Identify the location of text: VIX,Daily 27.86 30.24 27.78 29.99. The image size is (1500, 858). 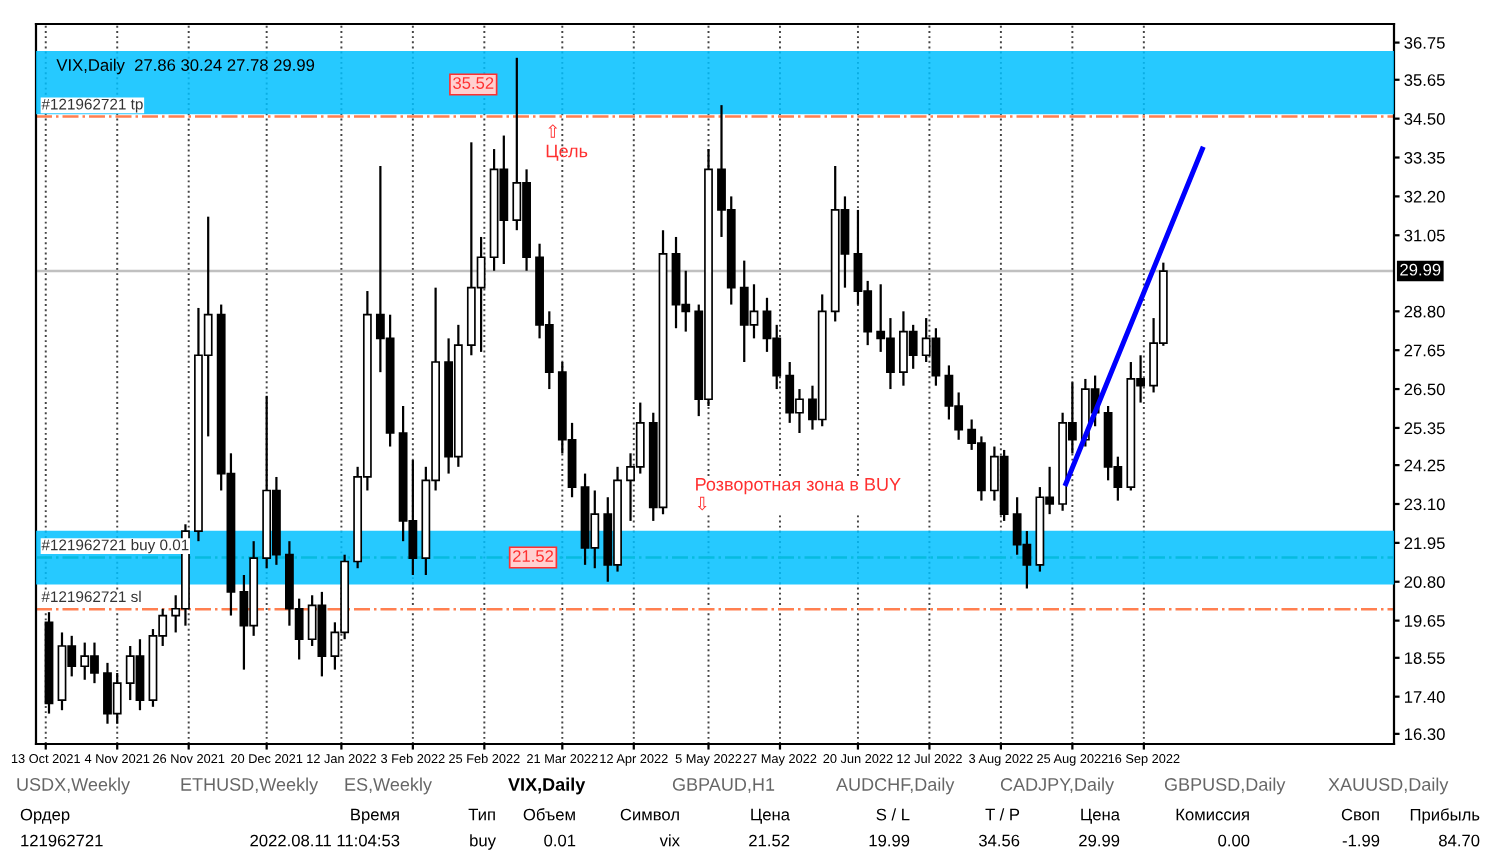
(185, 66).